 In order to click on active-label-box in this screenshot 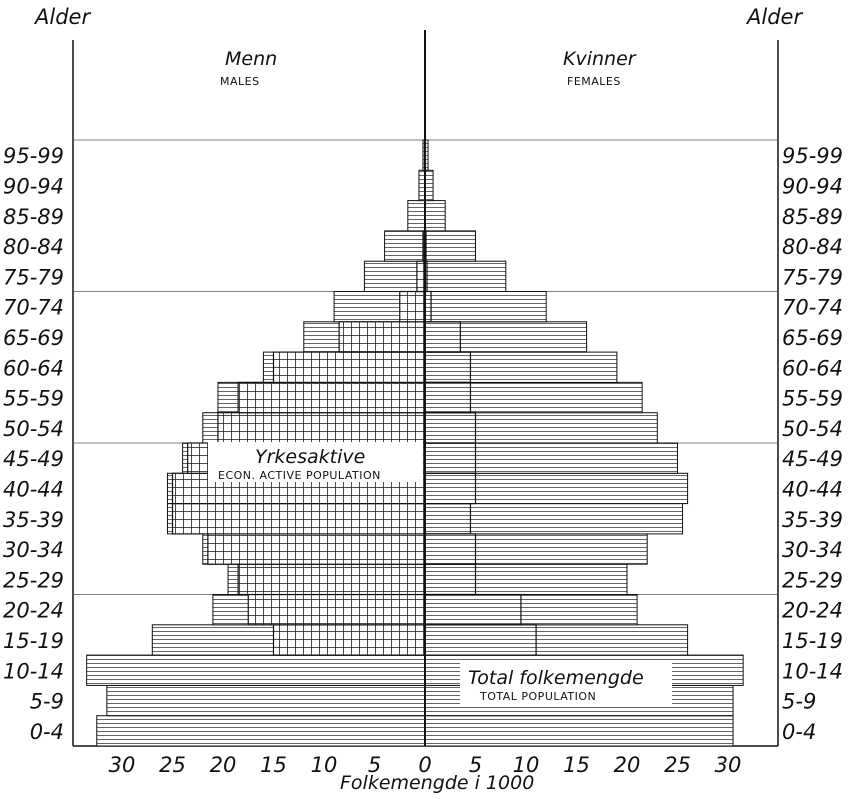, I will do `click(315, 462)`.